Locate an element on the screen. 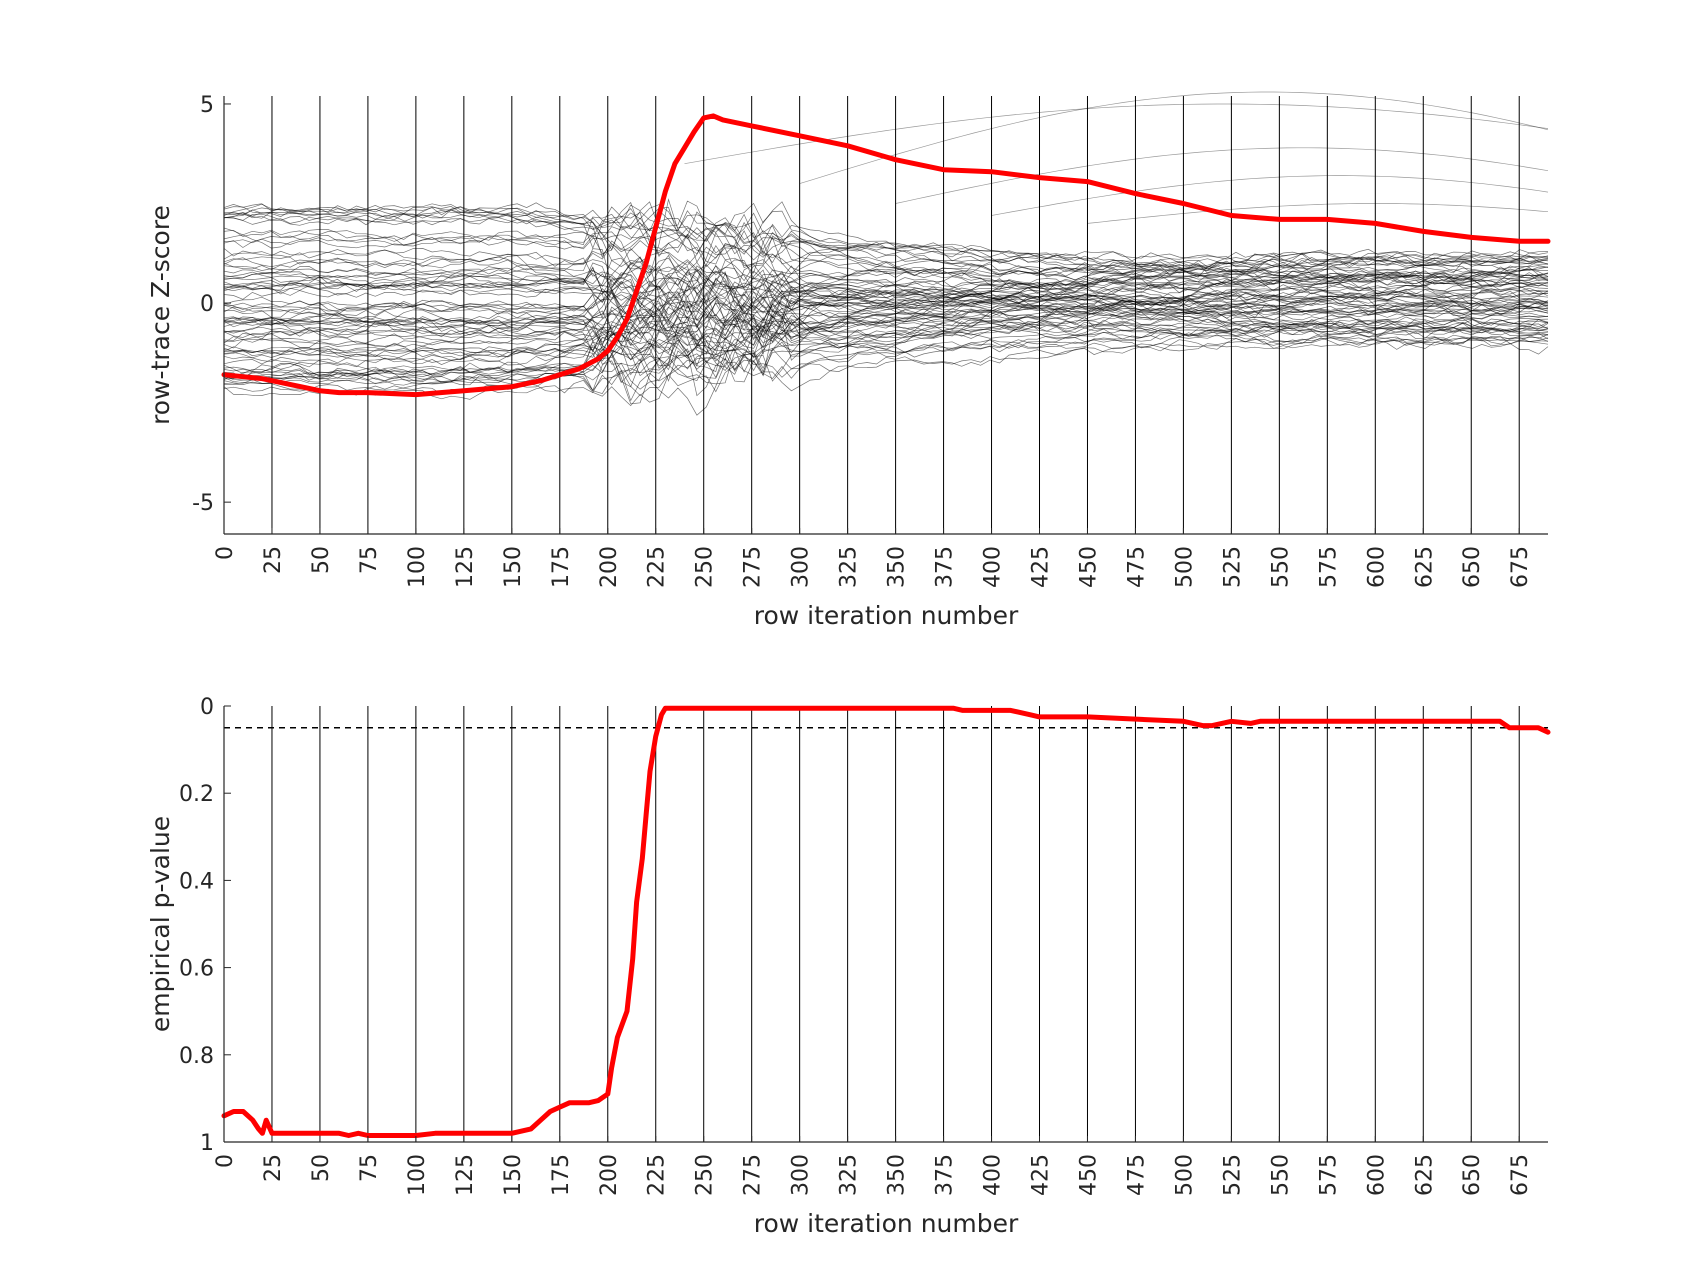 The image size is (1690, 1268). top-x-tick-label: 300 is located at coordinates (801, 567).